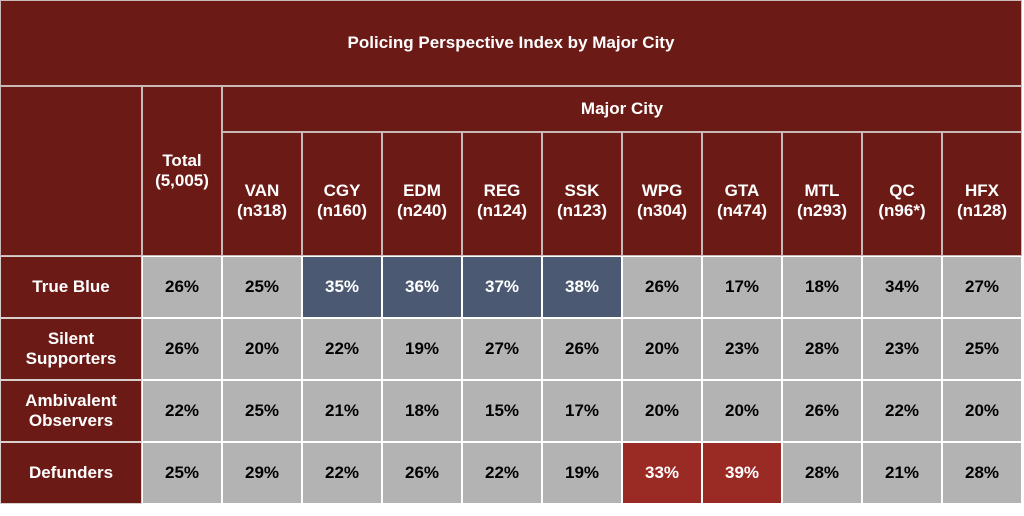 This screenshot has height=516, width=1024. Describe the element at coordinates (502, 287) in the screenshot. I see `table-cell: 37%` at that location.